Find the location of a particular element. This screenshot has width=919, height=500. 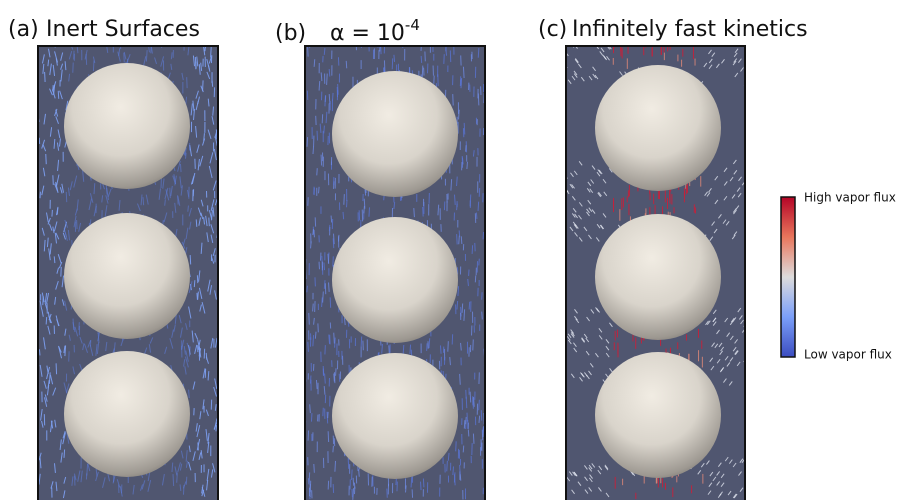

colorbar-low-label: Low vapor flux is located at coordinates (848, 355).